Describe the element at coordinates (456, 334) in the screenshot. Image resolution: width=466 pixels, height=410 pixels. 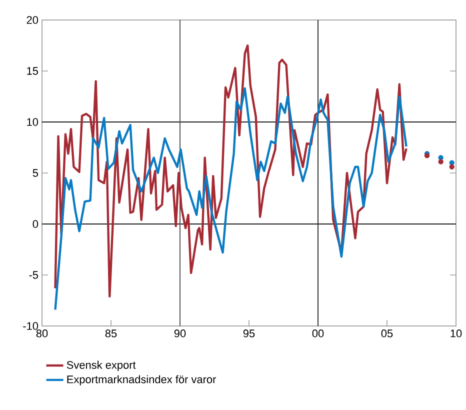
I see `x-tick-label: 10` at that location.